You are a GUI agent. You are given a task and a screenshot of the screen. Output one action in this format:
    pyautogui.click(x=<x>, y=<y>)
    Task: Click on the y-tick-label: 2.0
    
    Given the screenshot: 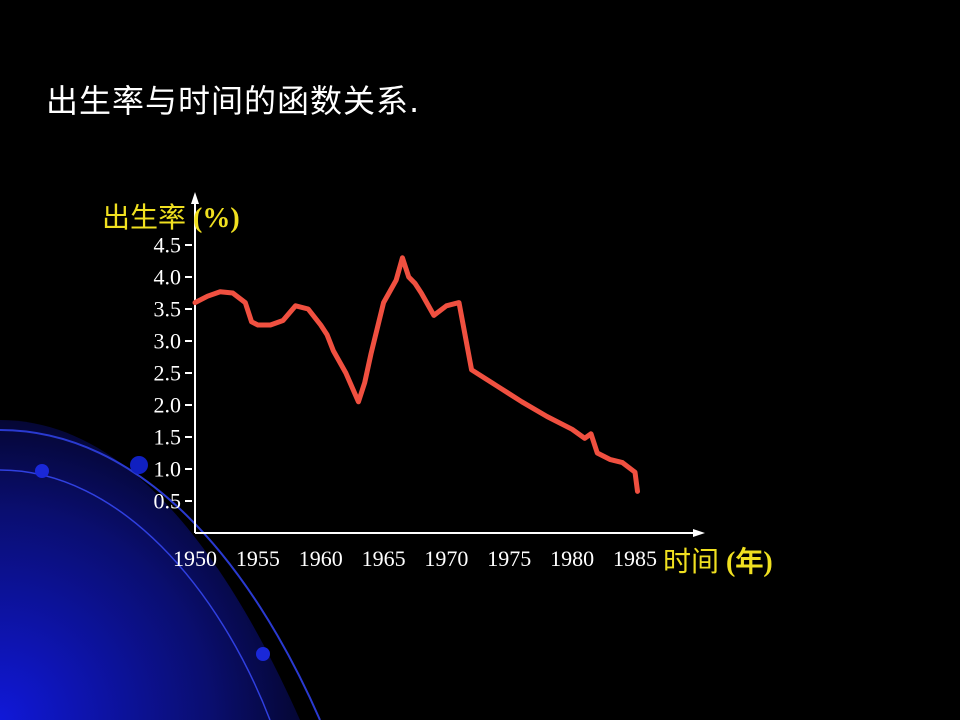 What is the action you would take?
    pyautogui.click(x=168, y=405)
    